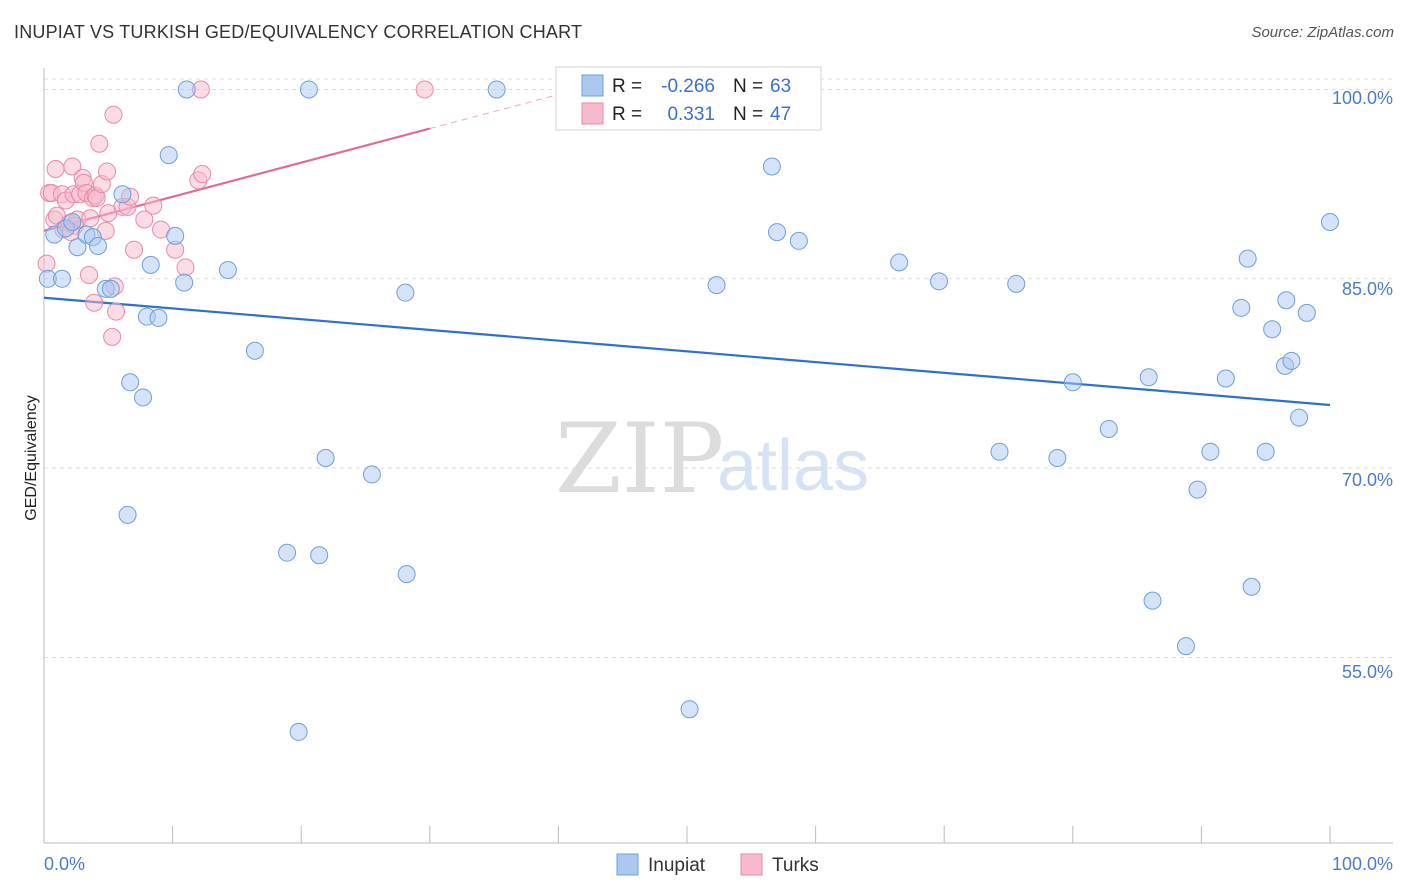 Image resolution: width=1406 pixels, height=892 pixels. Describe the element at coordinates (639, 459) in the screenshot. I see `watermark-zip: ZIP` at that location.